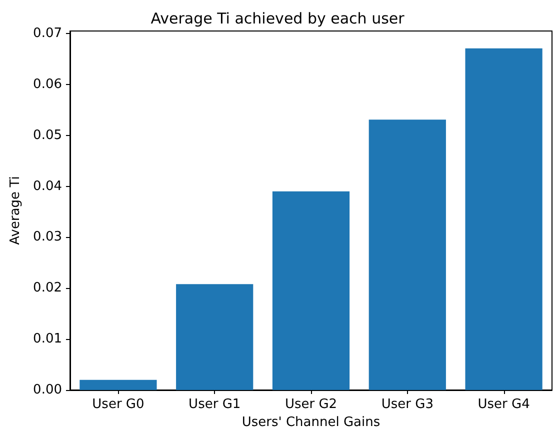  What do you see at coordinates (407, 404) in the screenshot?
I see `x-tick-label: User G3` at bounding box center [407, 404].